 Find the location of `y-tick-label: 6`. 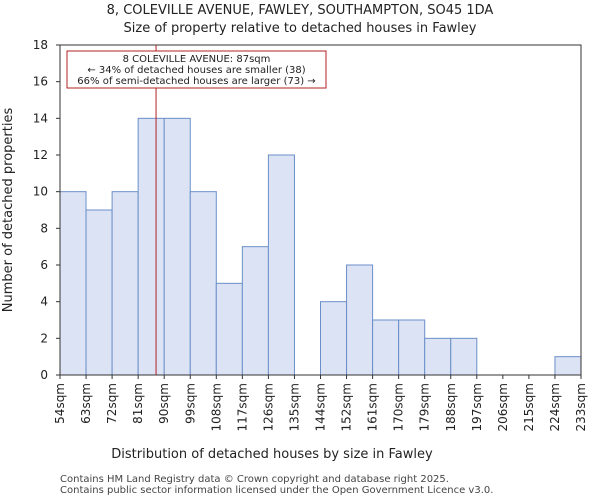

y-tick-label: 6 is located at coordinates (44, 265).